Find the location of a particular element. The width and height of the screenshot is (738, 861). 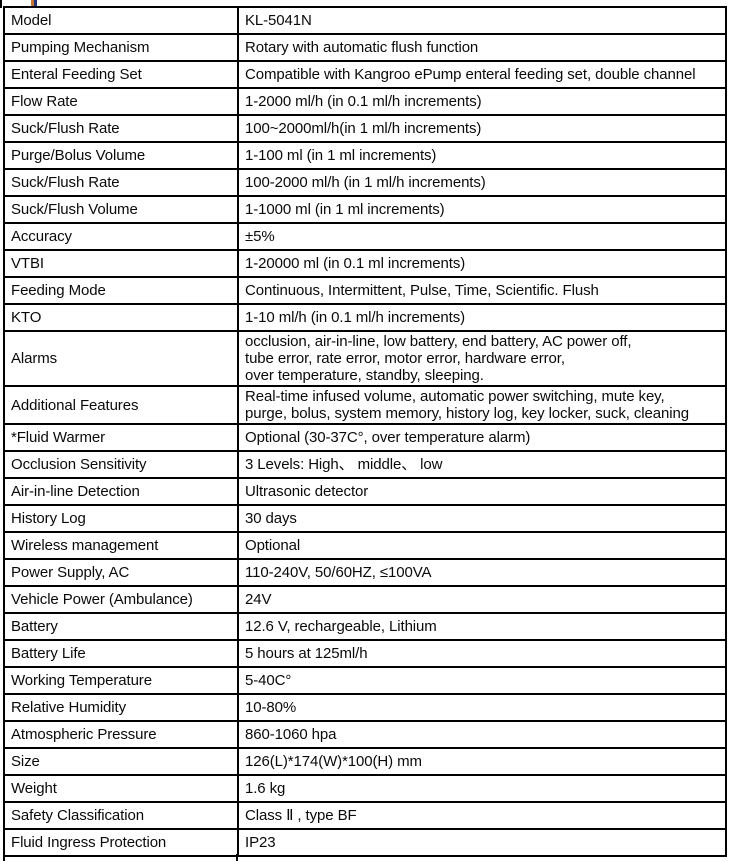

spec-label-cell: Pumping Mechanism is located at coordinates (121, 47).